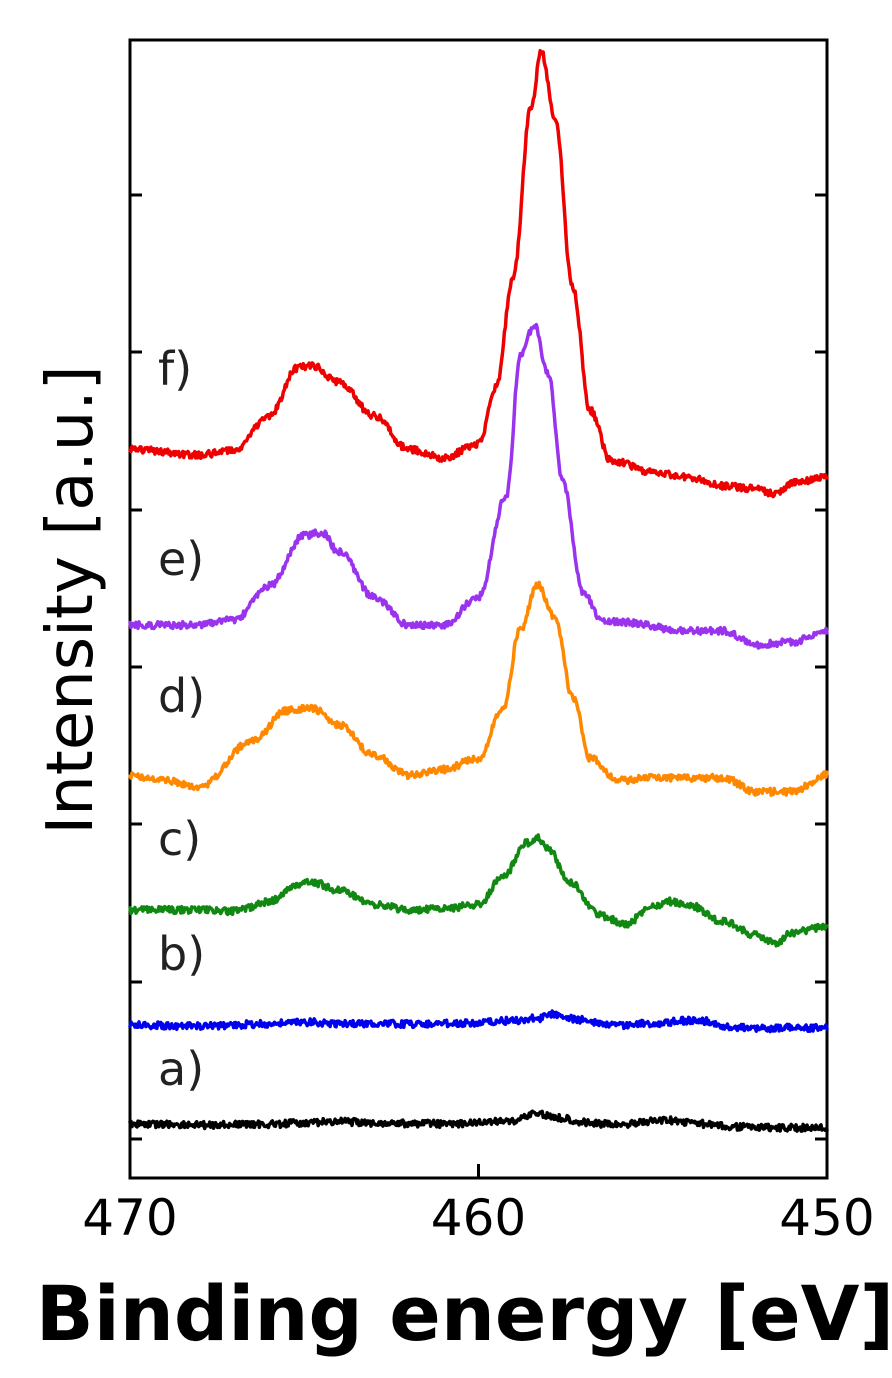 This screenshot has height=1378, width=892. Describe the element at coordinates (478, 1218) in the screenshot. I see `x-tick-label-460: 460` at that location.